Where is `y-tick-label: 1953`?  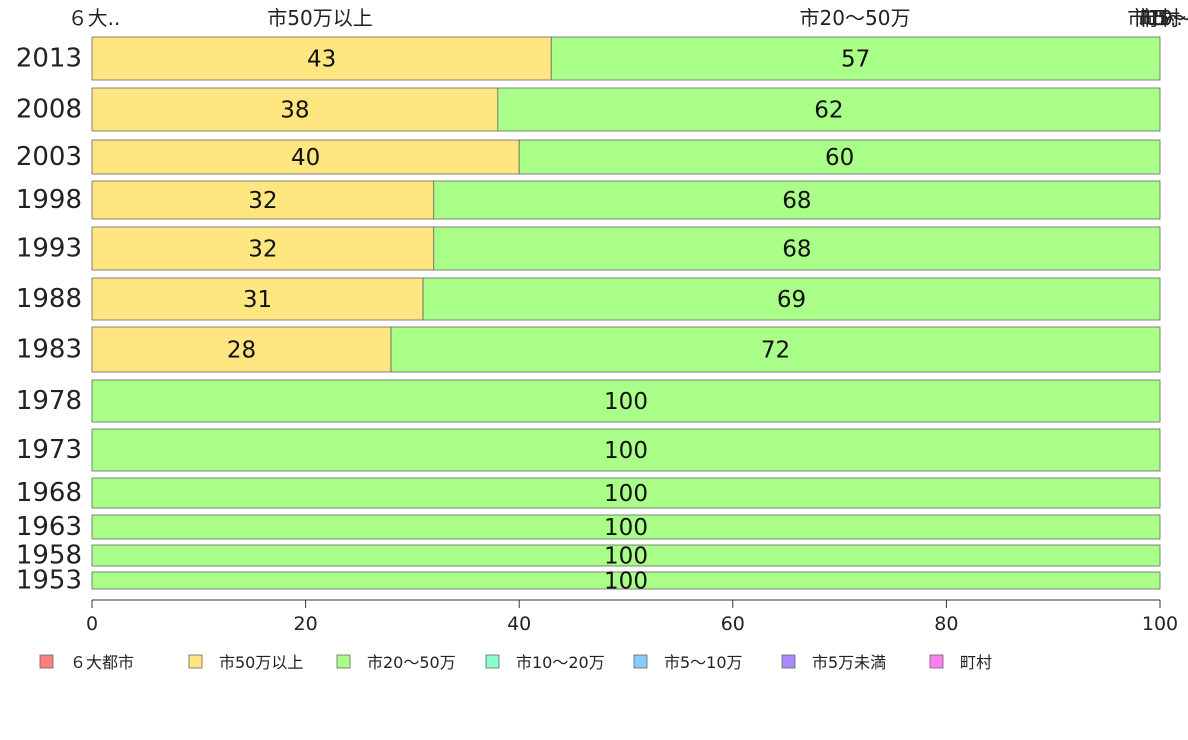
y-tick-label: 1953 is located at coordinates (49, 581).